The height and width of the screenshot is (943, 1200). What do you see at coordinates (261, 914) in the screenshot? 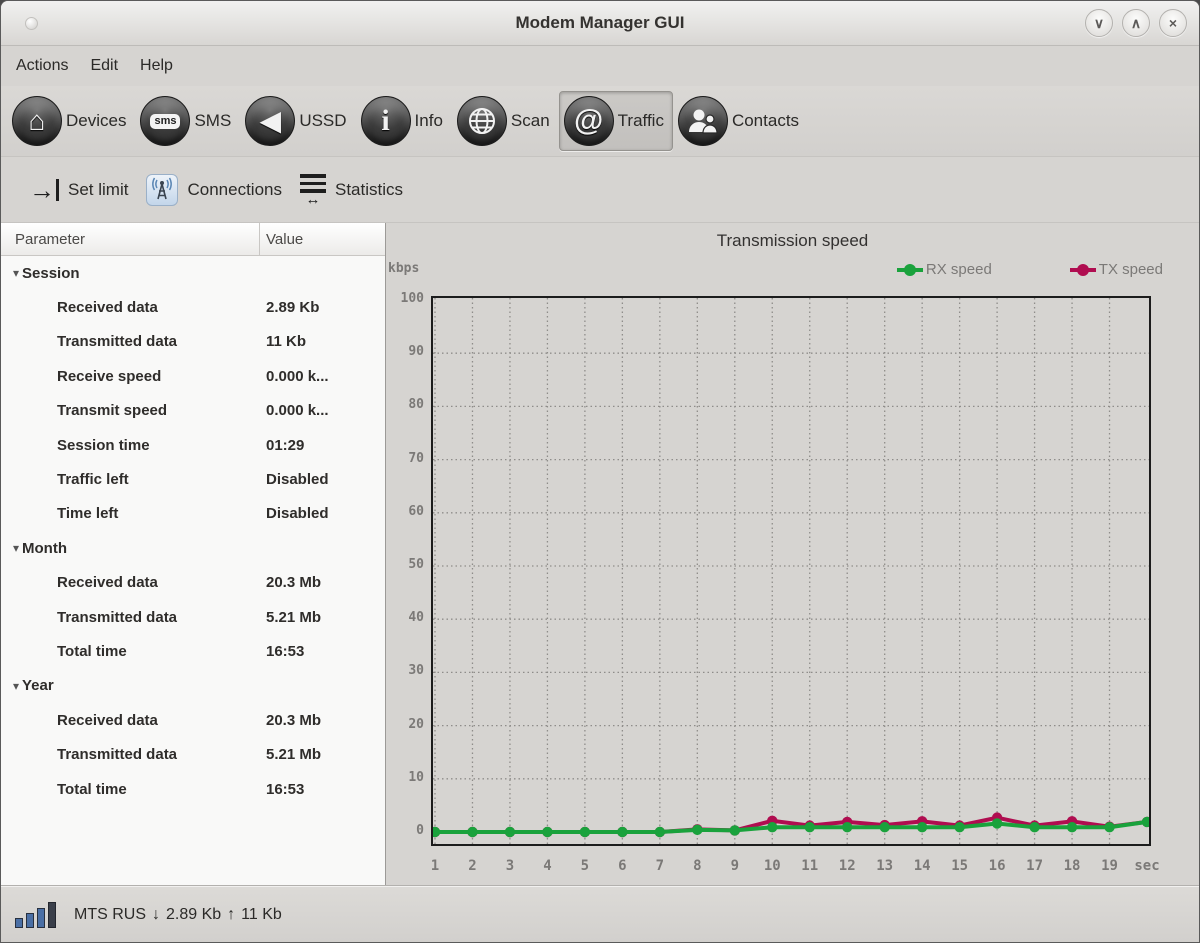
I see `upload-total: 11 Kb` at bounding box center [261, 914].